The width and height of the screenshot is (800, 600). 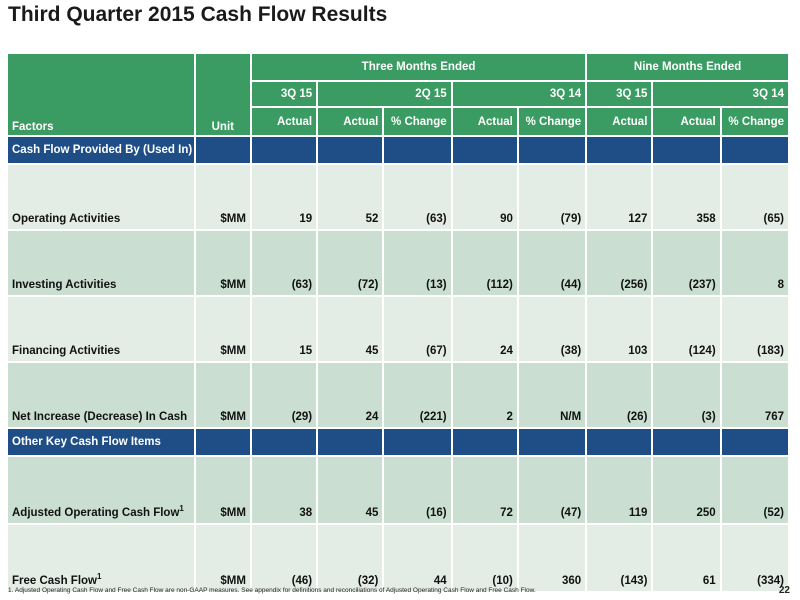 I want to click on row-label: Operating Activities, so click(x=101, y=197).